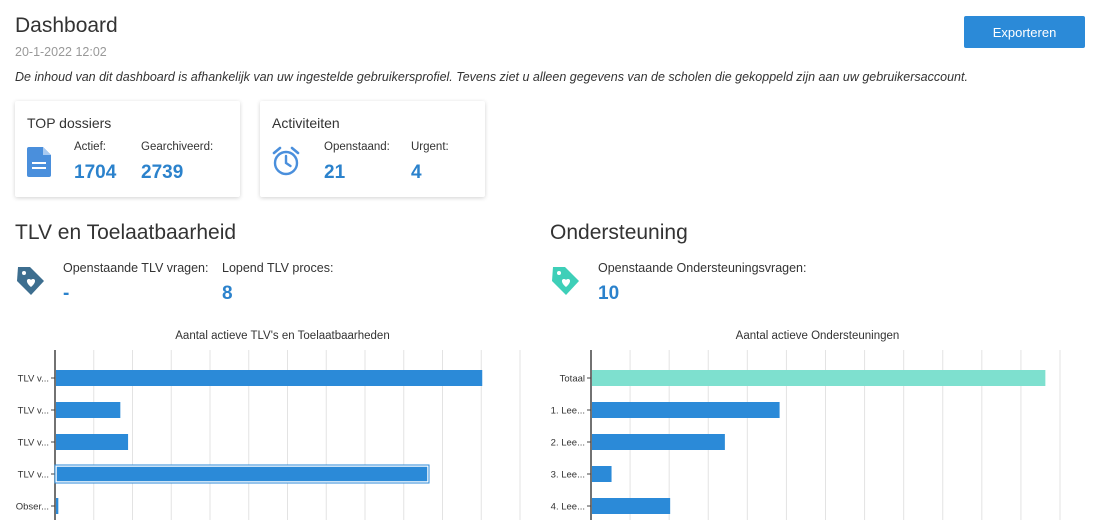 The height and width of the screenshot is (520, 1100). I want to click on openstaande-ondersteuning-value: 10, so click(609, 293).